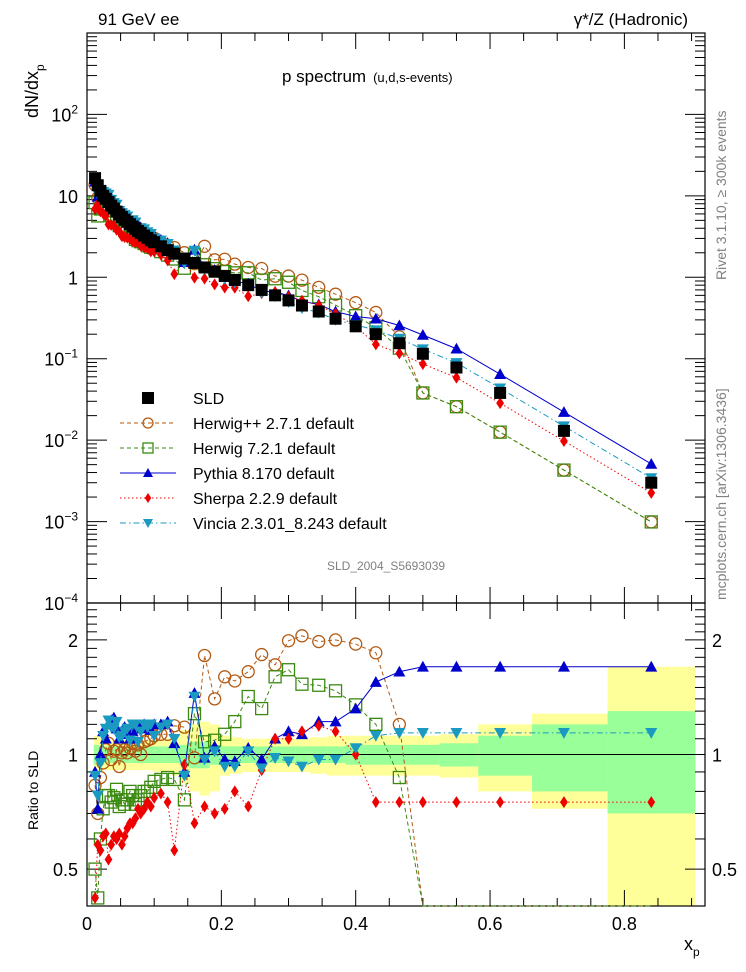 The height and width of the screenshot is (972, 746). I want to click on plot-title: p spectrum (u,d,s-events), so click(367, 76).